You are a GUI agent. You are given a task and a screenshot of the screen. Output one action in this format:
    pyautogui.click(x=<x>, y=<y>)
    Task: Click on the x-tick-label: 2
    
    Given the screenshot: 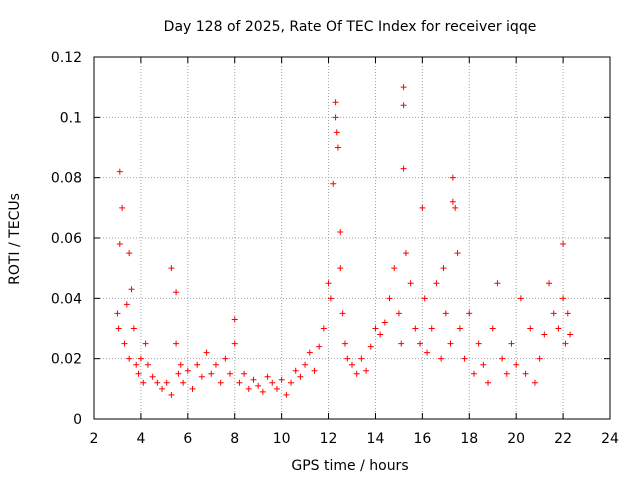 What is the action you would take?
    pyautogui.click(x=94, y=439)
    